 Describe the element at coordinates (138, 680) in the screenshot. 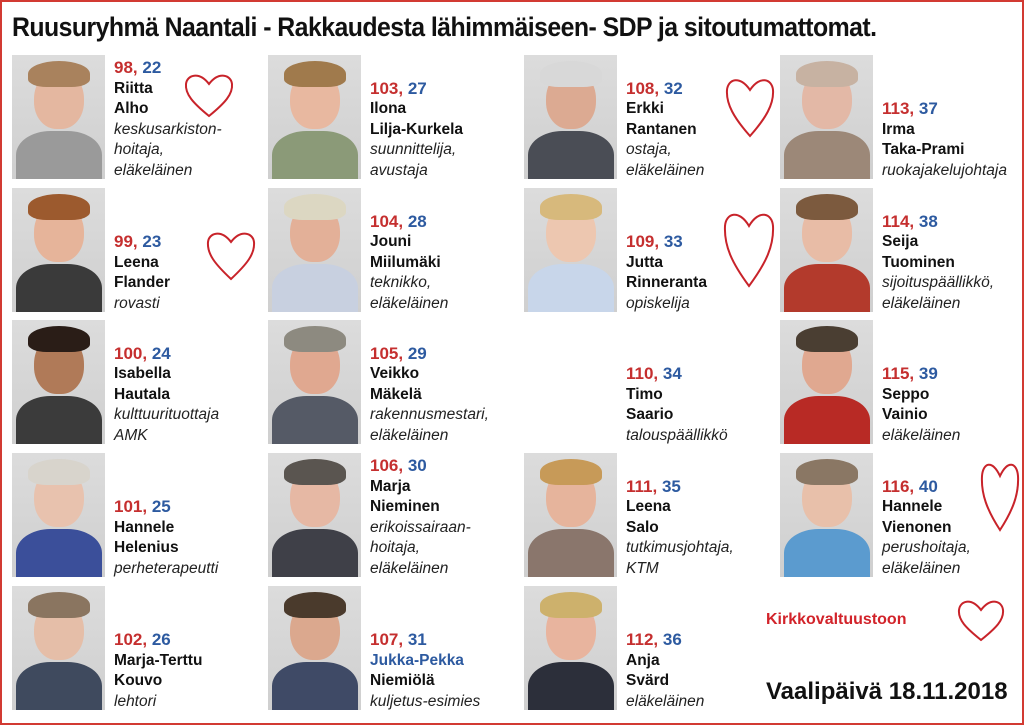

I see `candidate-last-name: Kouvo` at that location.